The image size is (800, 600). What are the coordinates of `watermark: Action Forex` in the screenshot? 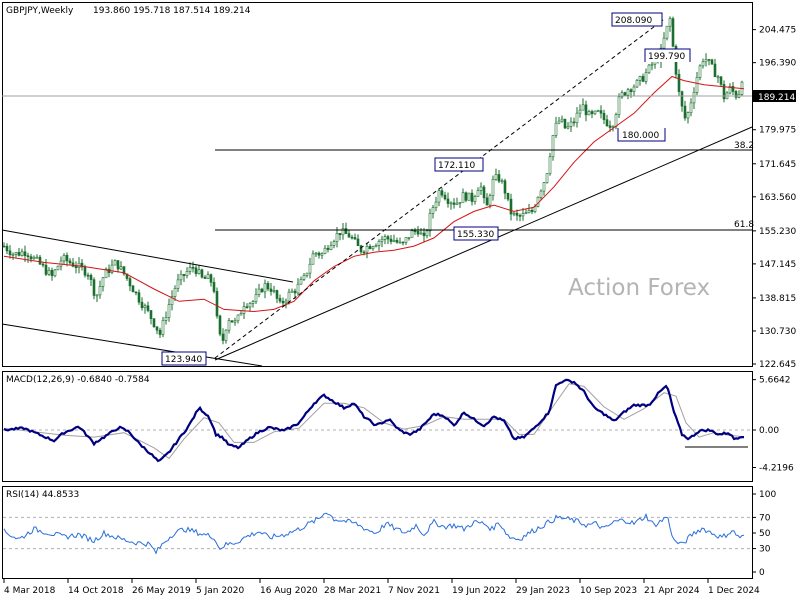 It's located at (639, 288).